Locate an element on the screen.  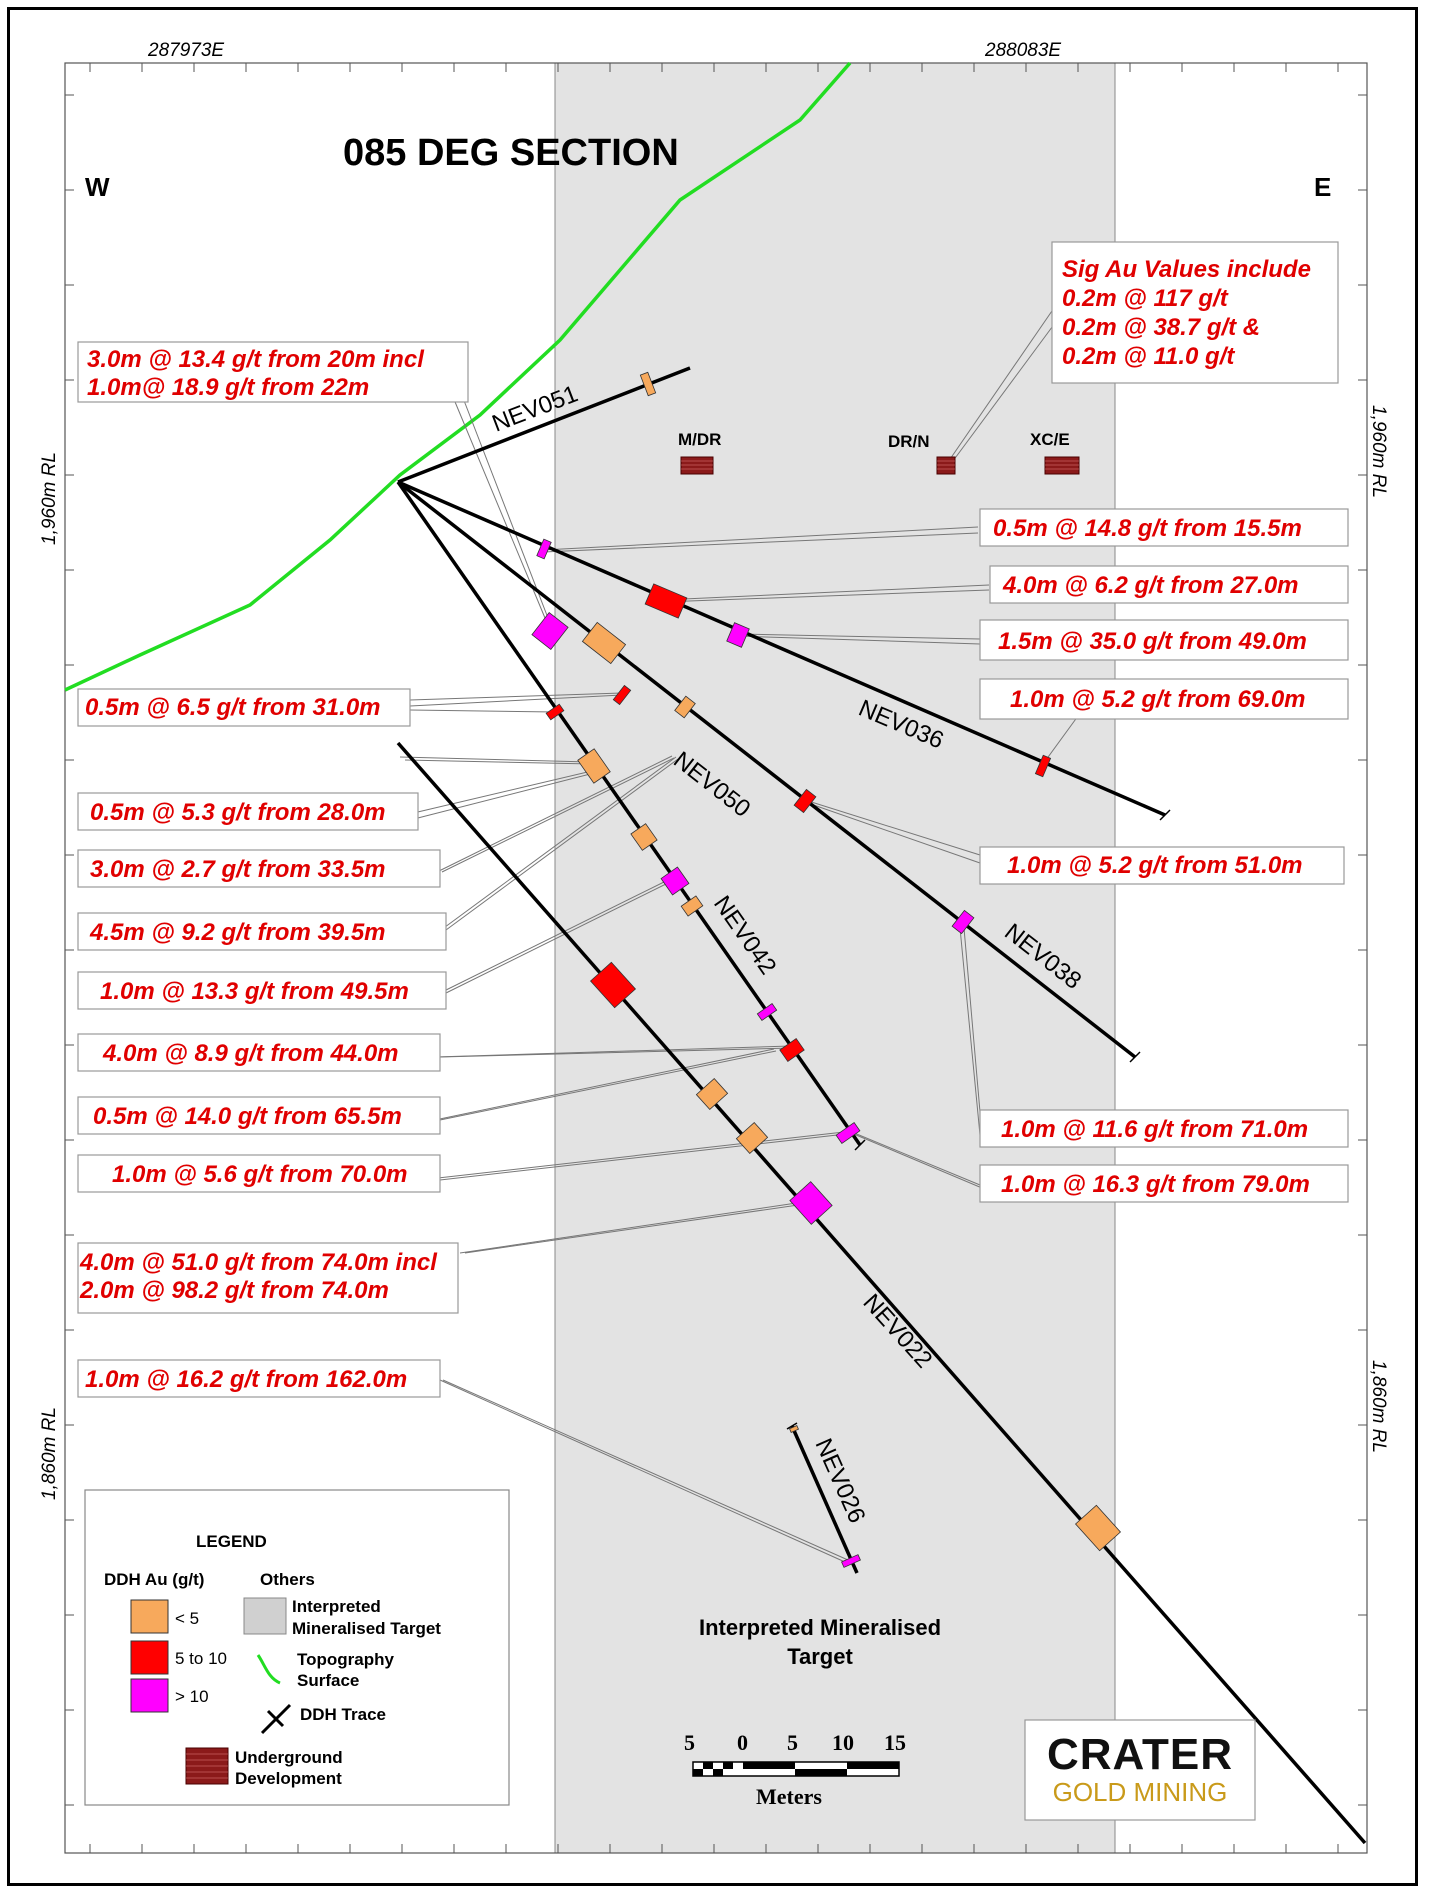
dev-label-drn: DR/N is located at coordinates (909, 441).